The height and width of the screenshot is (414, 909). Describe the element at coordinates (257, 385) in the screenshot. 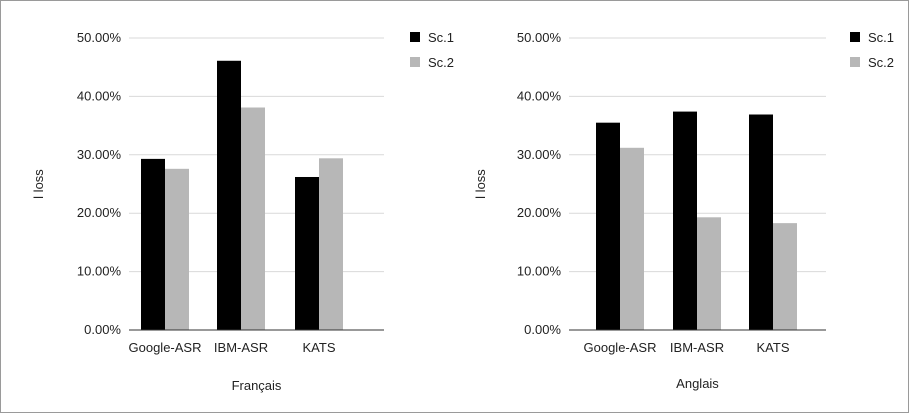

I see `x-axis-title: Français` at that location.